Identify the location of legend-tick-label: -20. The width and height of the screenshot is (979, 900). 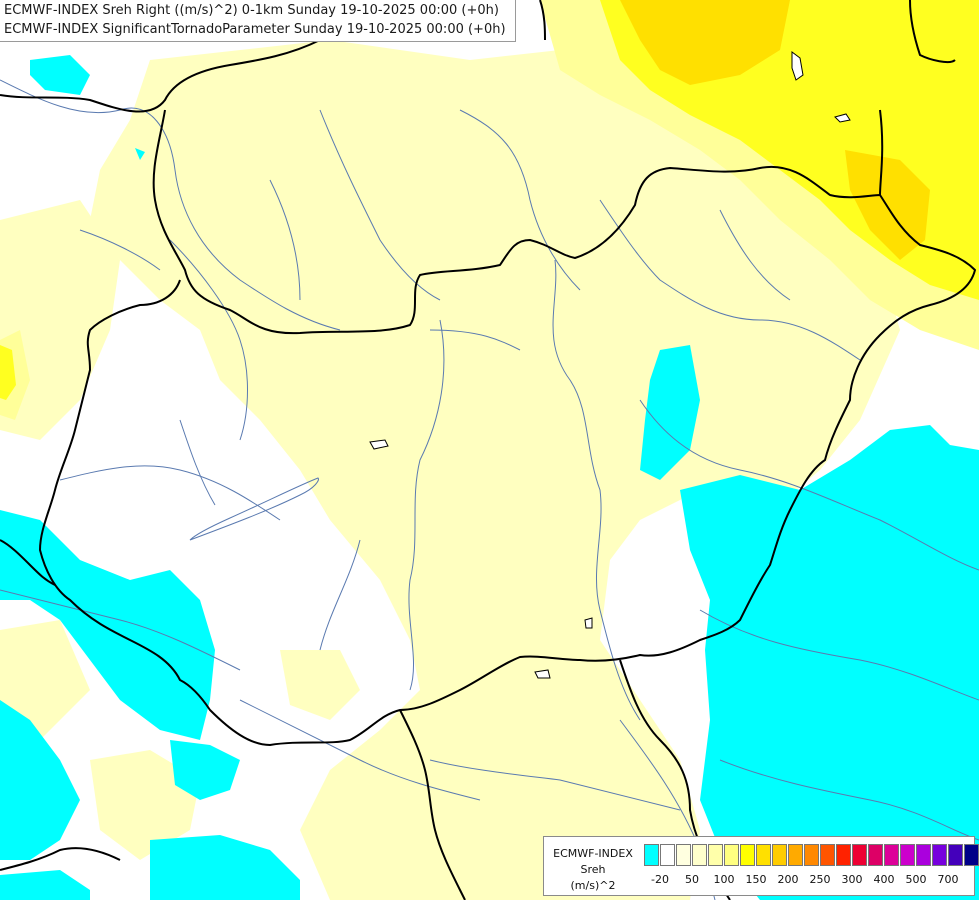
(660, 879).